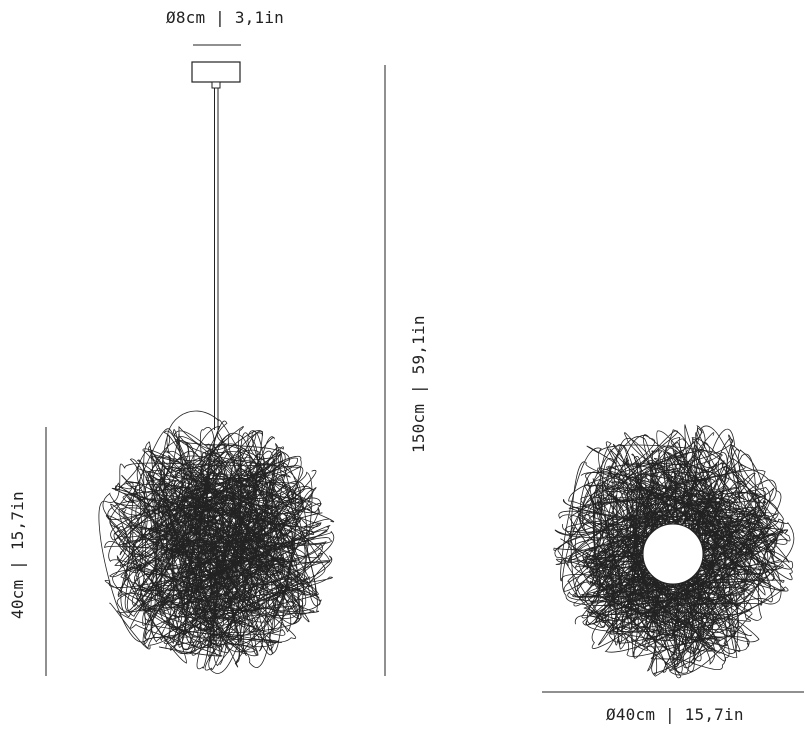 This screenshot has width=804, height=731. Describe the element at coordinates (418, 384) in the screenshot. I see `overall-height-label: 150cm | 59,1in` at that location.